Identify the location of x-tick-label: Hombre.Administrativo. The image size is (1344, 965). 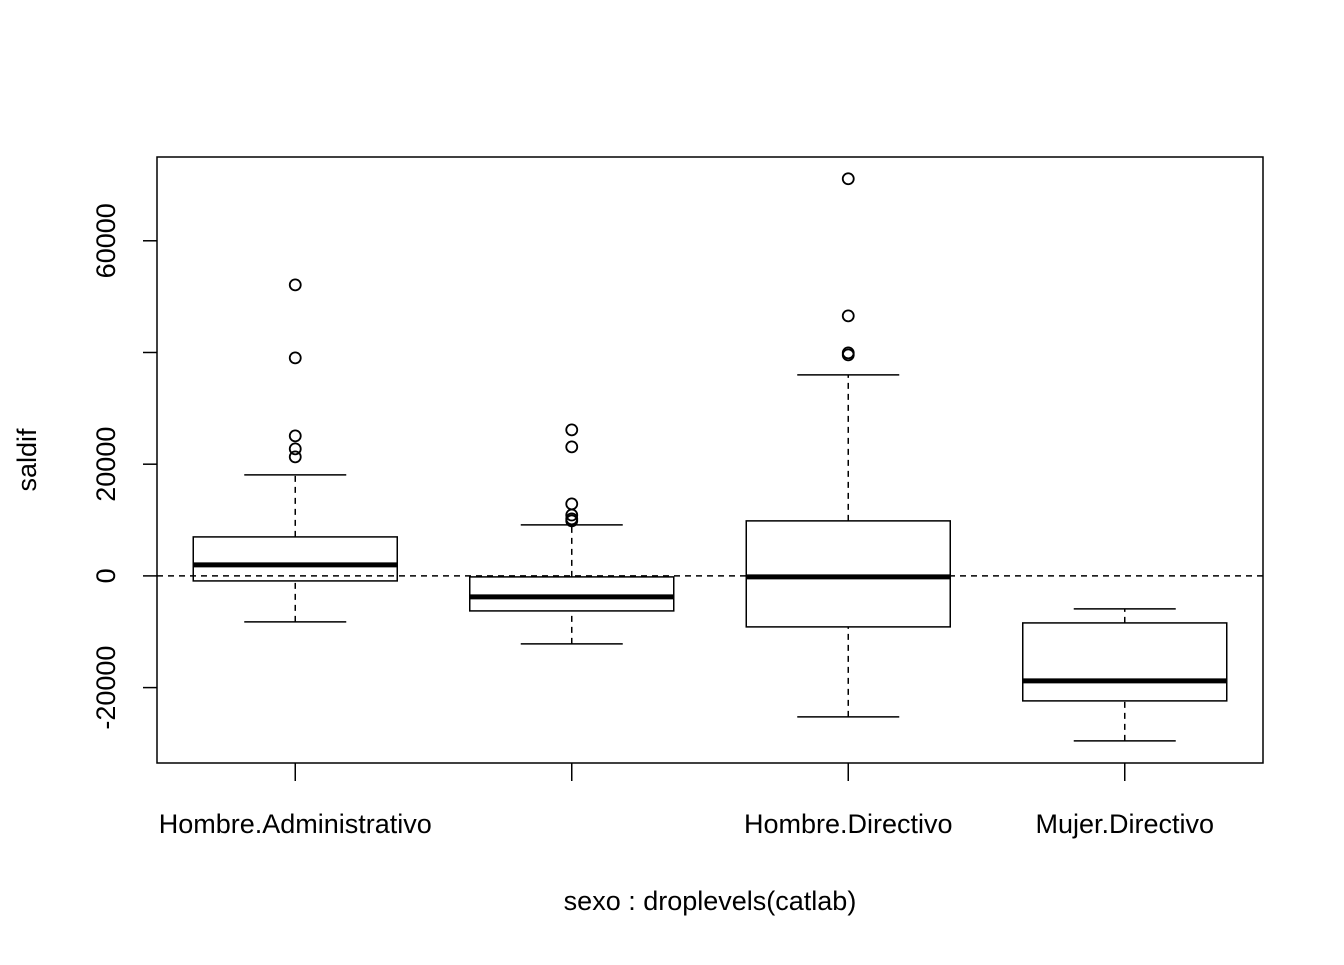
(295, 824).